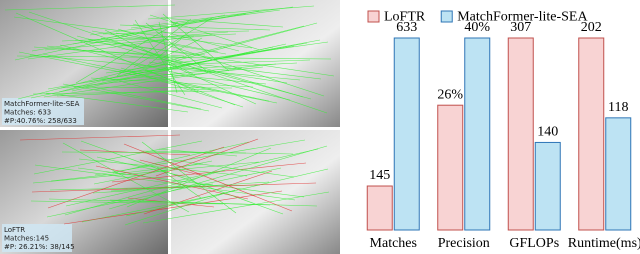 Image resolution: width=640 pixels, height=254 pixels. What do you see at coordinates (393, 243) in the screenshot?
I see `x-tick-label: Matches` at bounding box center [393, 243].